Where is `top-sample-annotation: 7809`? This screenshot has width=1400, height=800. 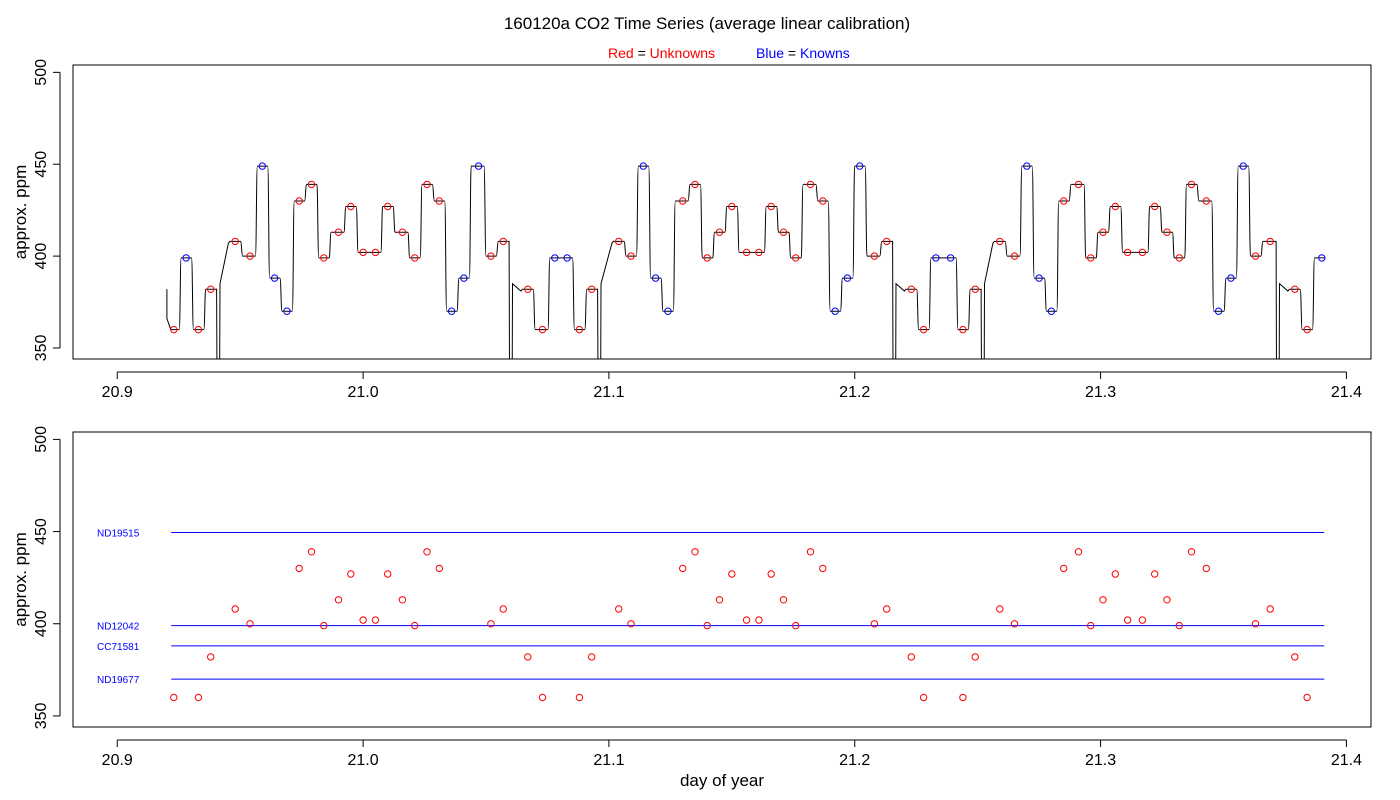
top-sample-annotation: 7809 is located at coordinates (248, 347).